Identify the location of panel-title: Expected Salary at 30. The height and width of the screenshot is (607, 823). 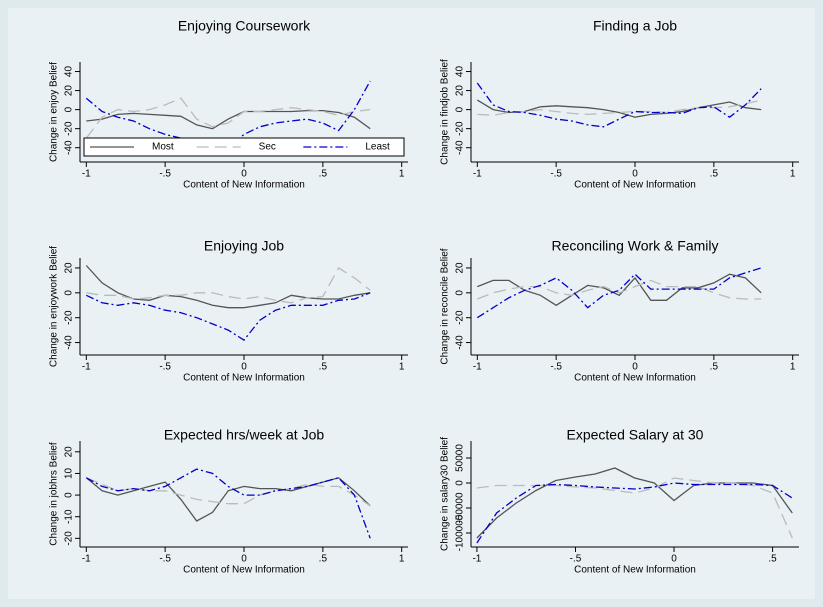
(635, 435).